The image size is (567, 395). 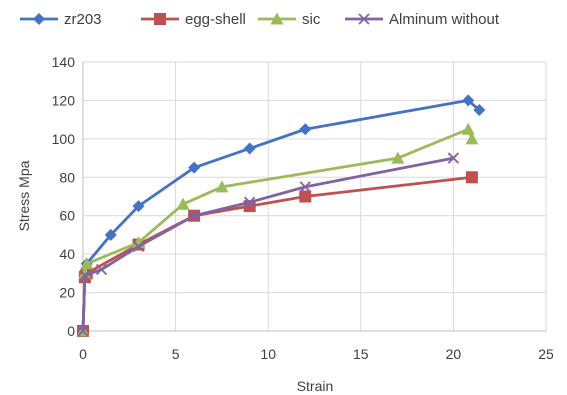 What do you see at coordinates (83, 19) in the screenshot?
I see `legend-label: zr203` at bounding box center [83, 19].